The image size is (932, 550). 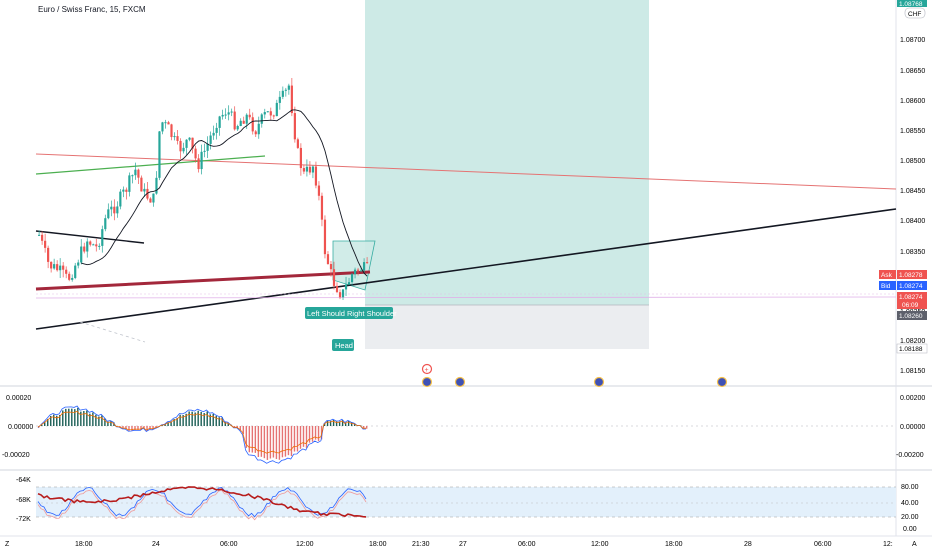 I want to click on time-tick: 12:00, so click(x=305, y=544).